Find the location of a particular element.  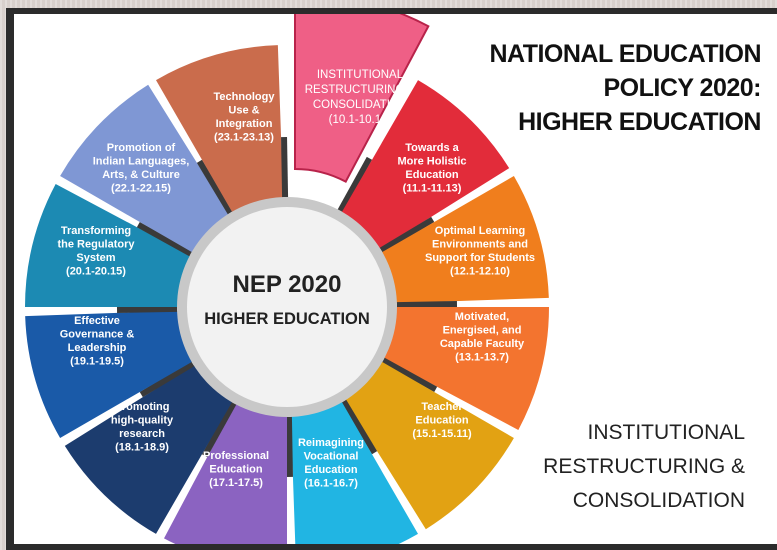

segment-label-line: INSTITUTIONAL is located at coordinates (360, 75).